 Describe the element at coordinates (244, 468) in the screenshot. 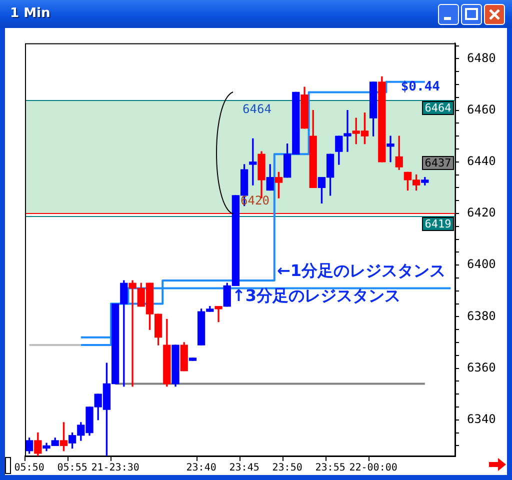

I see `x-tick-label: 23:45` at that location.